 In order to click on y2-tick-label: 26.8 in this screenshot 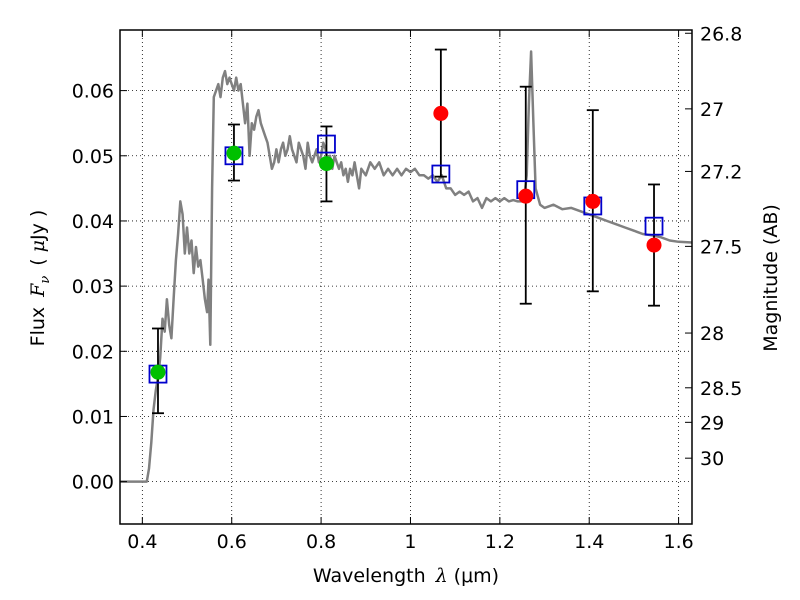, I will do `click(721, 34)`.